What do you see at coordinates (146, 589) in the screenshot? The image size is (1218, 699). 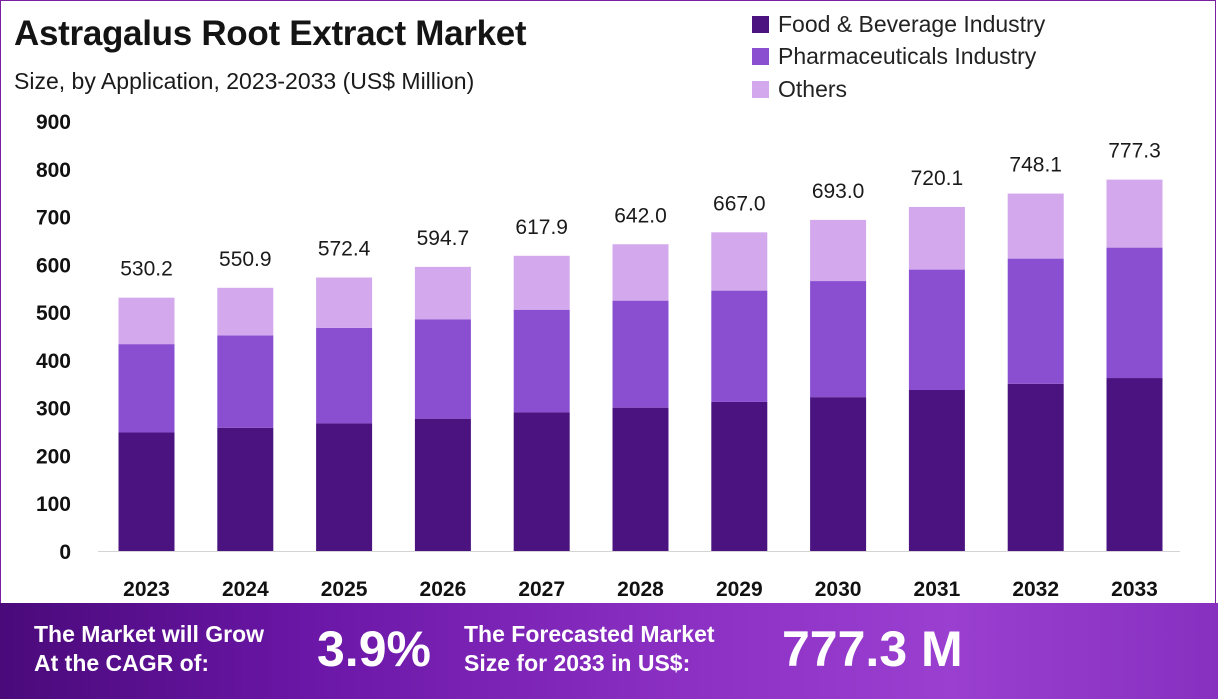 I see `x-tick-label-2023: 2023` at bounding box center [146, 589].